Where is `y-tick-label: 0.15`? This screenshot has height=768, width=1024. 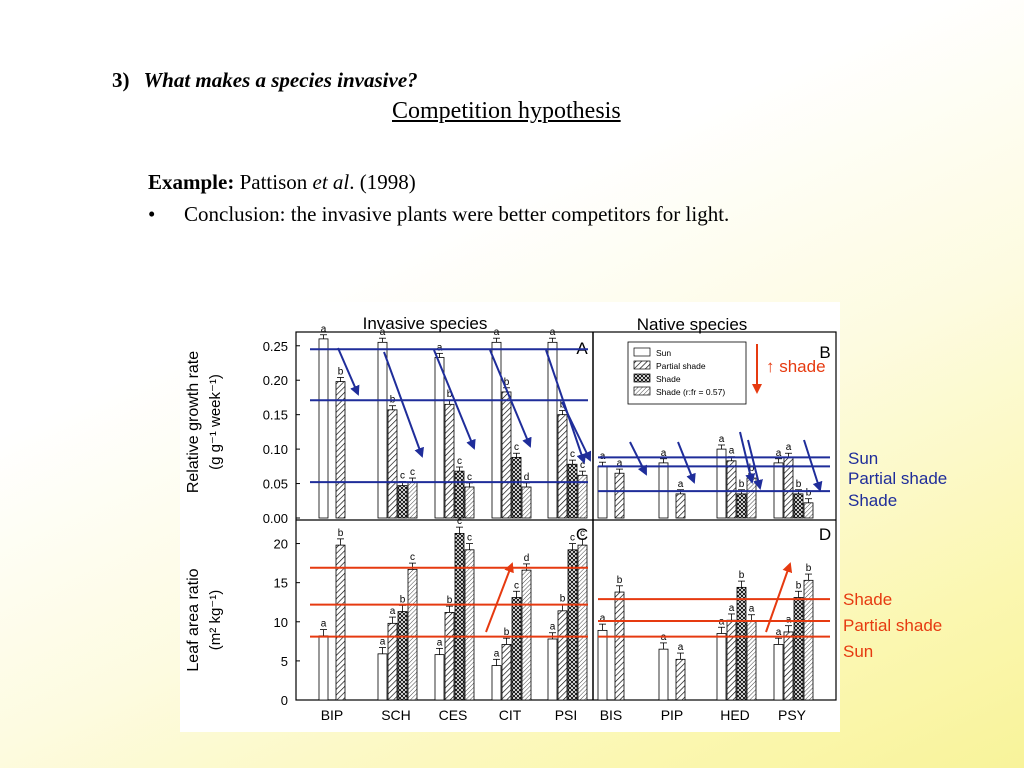 y-tick-label: 0.15 is located at coordinates (275, 415).